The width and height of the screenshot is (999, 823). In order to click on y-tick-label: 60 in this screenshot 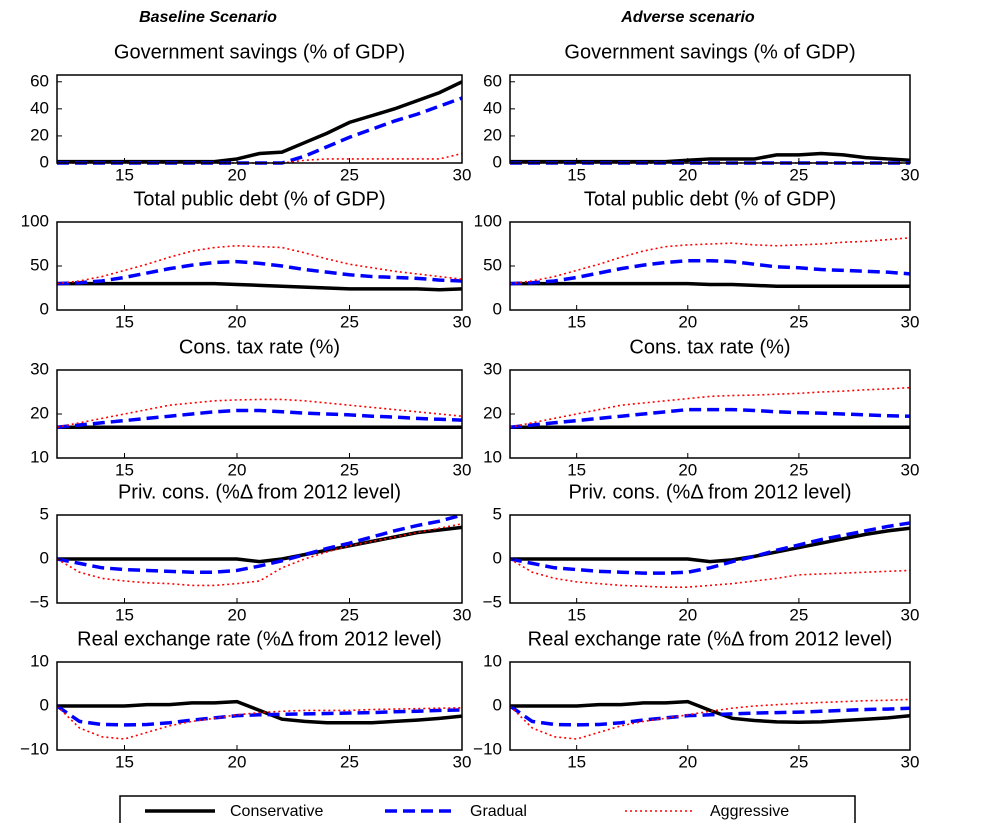, I will do `click(39, 80)`.